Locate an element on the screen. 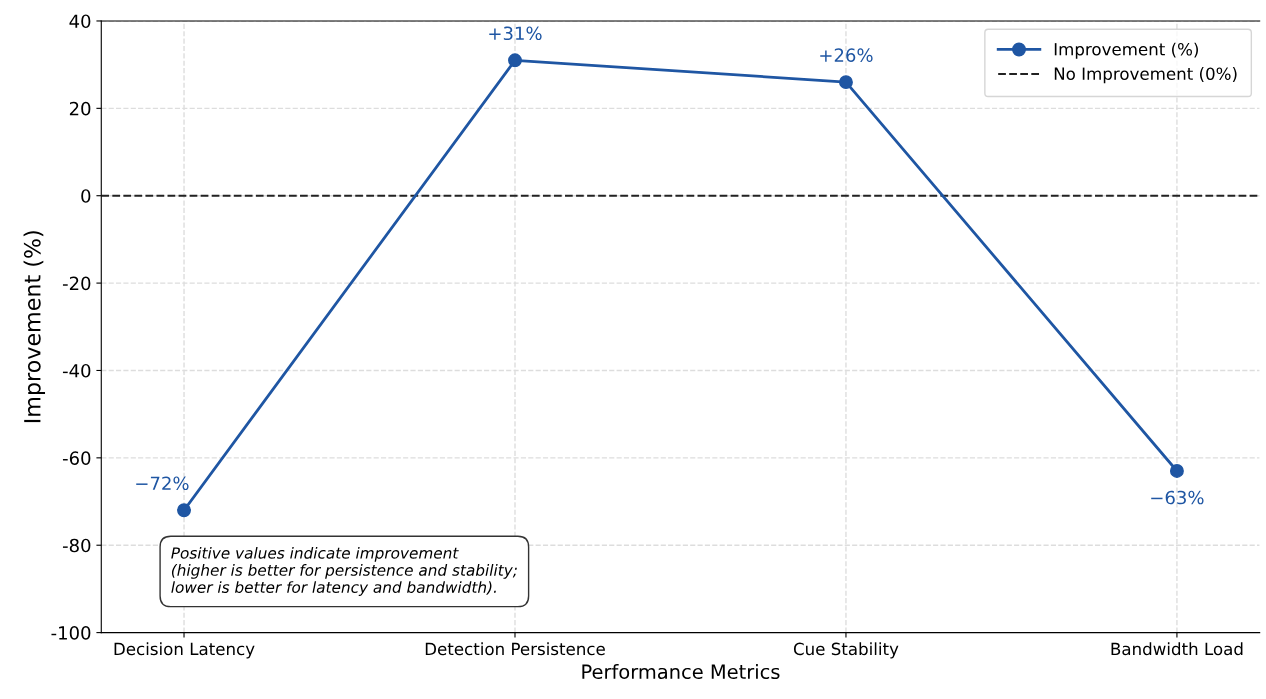 This screenshot has height=699, width=1266. legend-label: No Improvement (0%) is located at coordinates (1145, 75).